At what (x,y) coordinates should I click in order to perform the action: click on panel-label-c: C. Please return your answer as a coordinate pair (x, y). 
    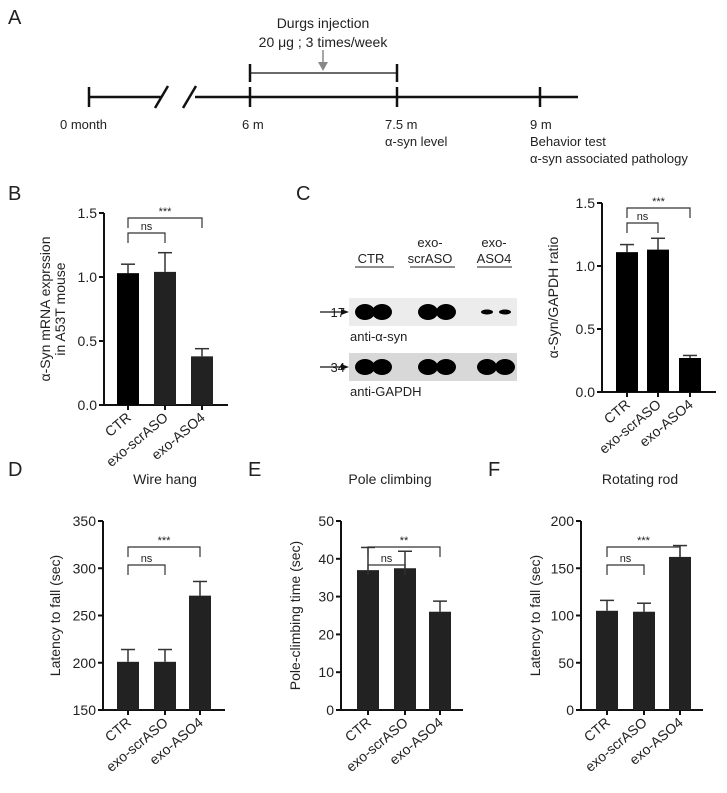
    Looking at the image, I should click on (303, 194).